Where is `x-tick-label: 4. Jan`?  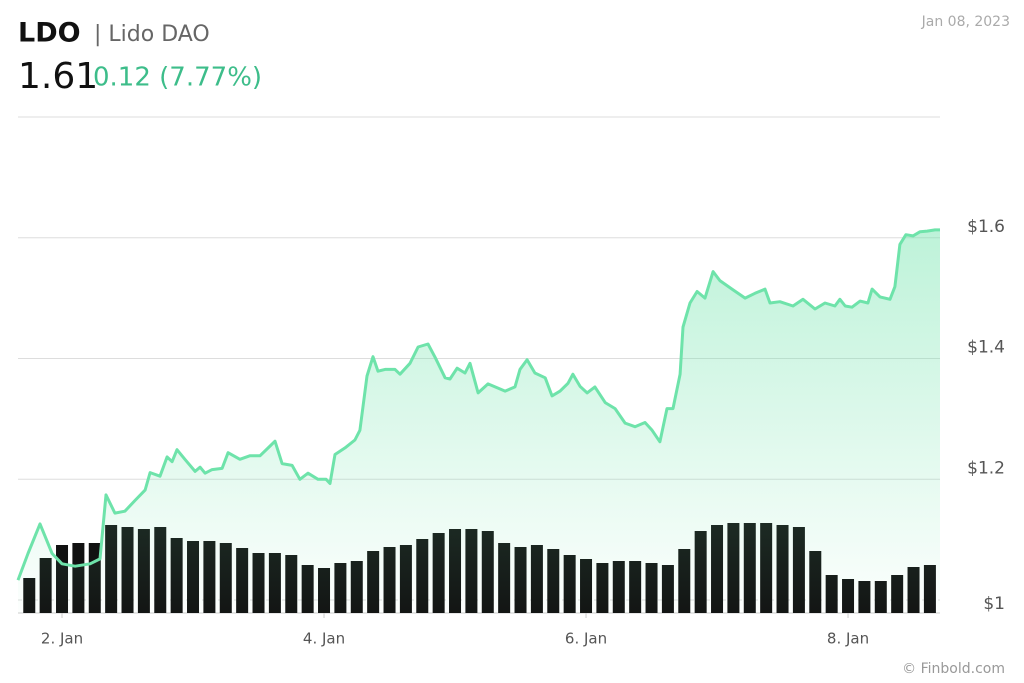
x-tick-label: 4. Jan is located at coordinates (324, 639).